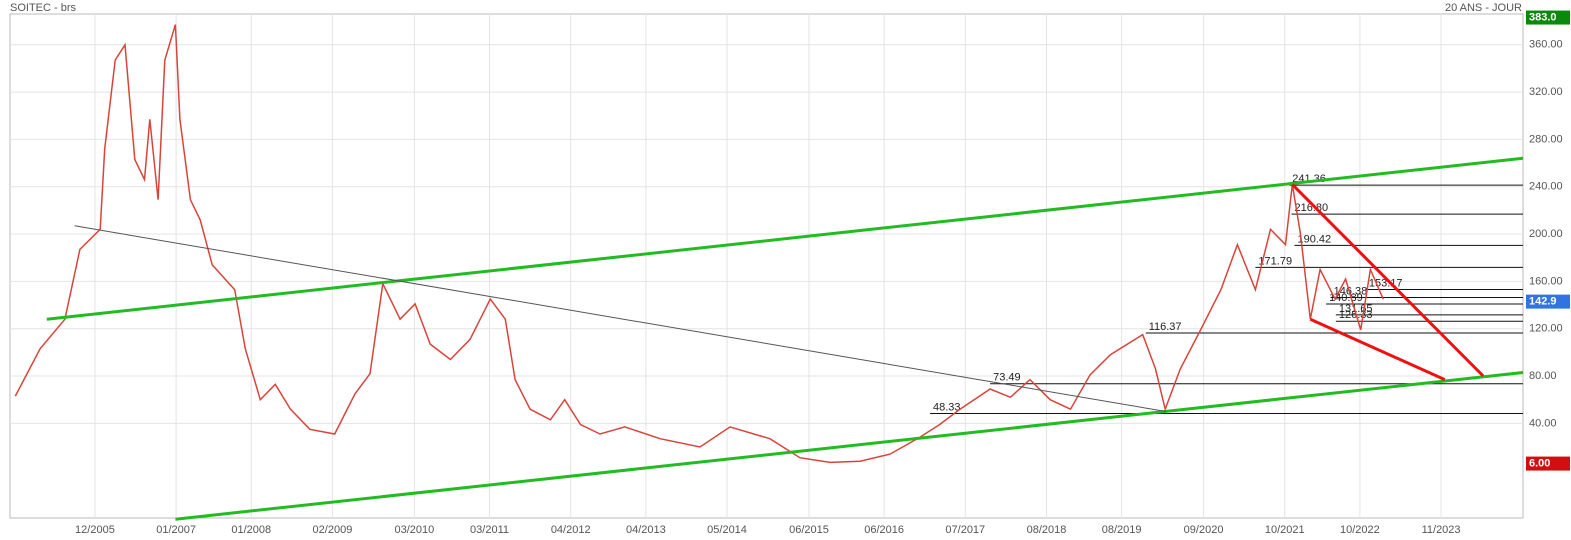 Image resolution: width=1571 pixels, height=540 pixels. Describe the element at coordinates (1007, 378) in the screenshot. I see `level-label: 73.49` at that location.